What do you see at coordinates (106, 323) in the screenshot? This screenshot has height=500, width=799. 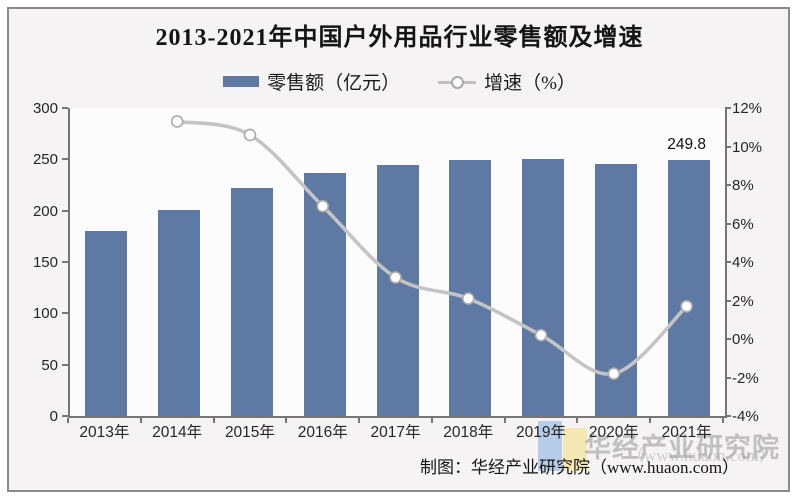 I see `bar-2013年` at bounding box center [106, 323].